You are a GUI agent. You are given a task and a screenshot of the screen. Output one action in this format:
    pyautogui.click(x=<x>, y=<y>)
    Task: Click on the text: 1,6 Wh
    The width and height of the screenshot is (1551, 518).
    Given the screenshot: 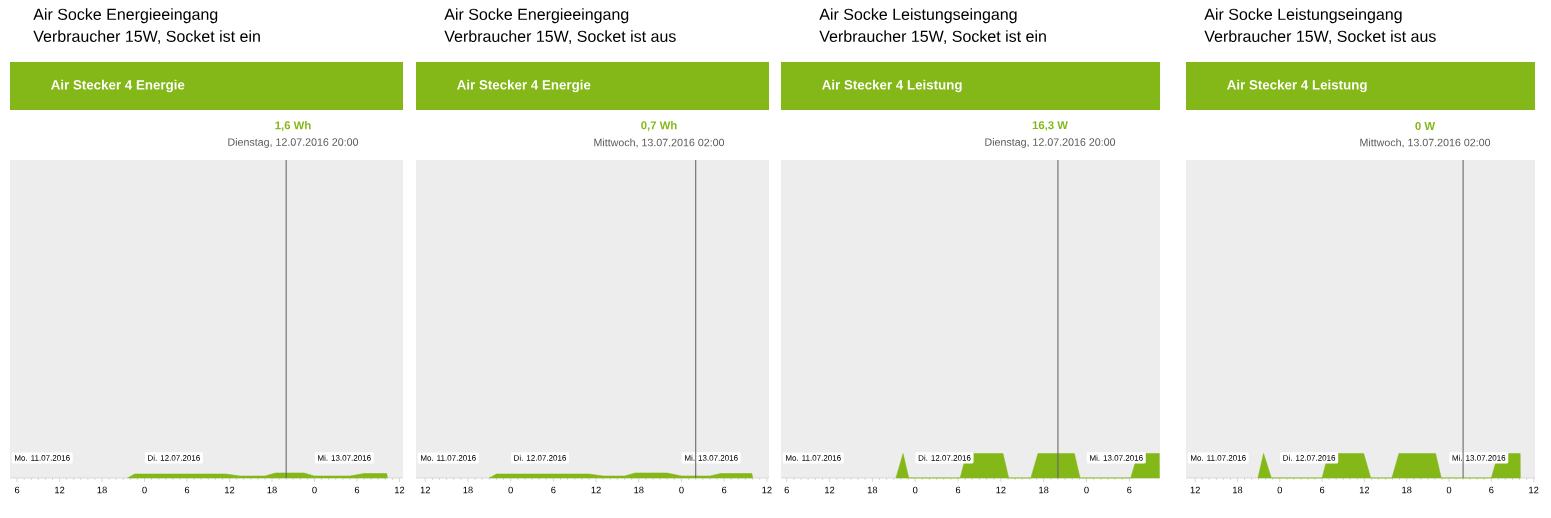 What is the action you would take?
    pyautogui.click(x=293, y=126)
    